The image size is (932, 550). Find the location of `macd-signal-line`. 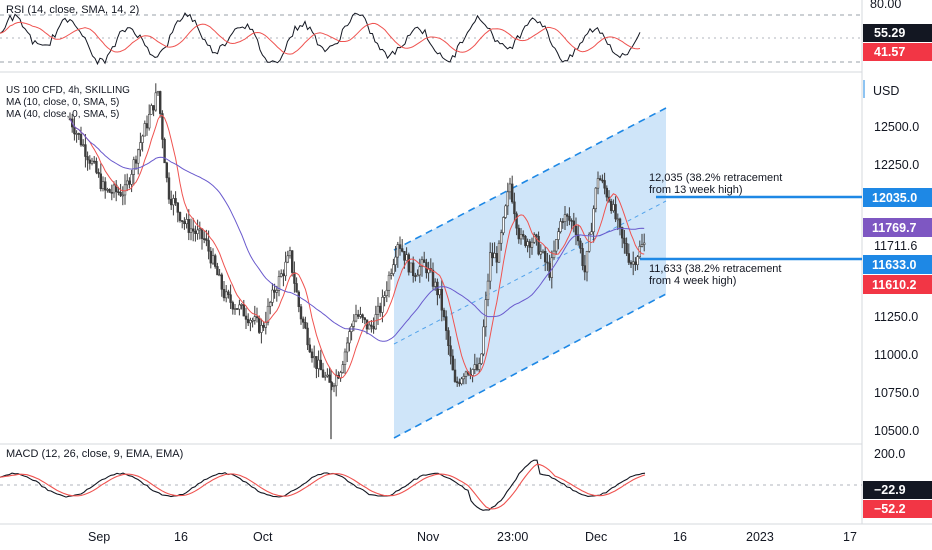

macd-signal-line is located at coordinates (323, 486).